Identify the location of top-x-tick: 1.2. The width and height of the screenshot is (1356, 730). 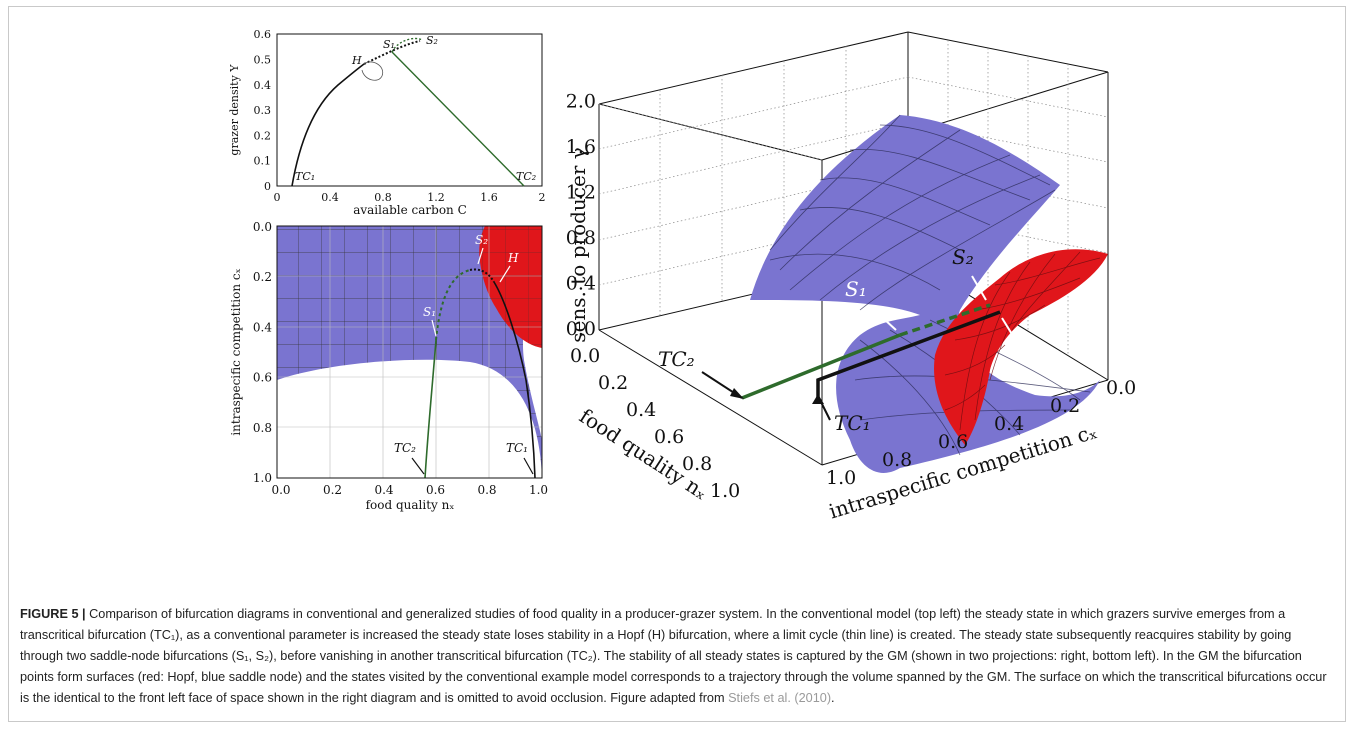
(436, 197).